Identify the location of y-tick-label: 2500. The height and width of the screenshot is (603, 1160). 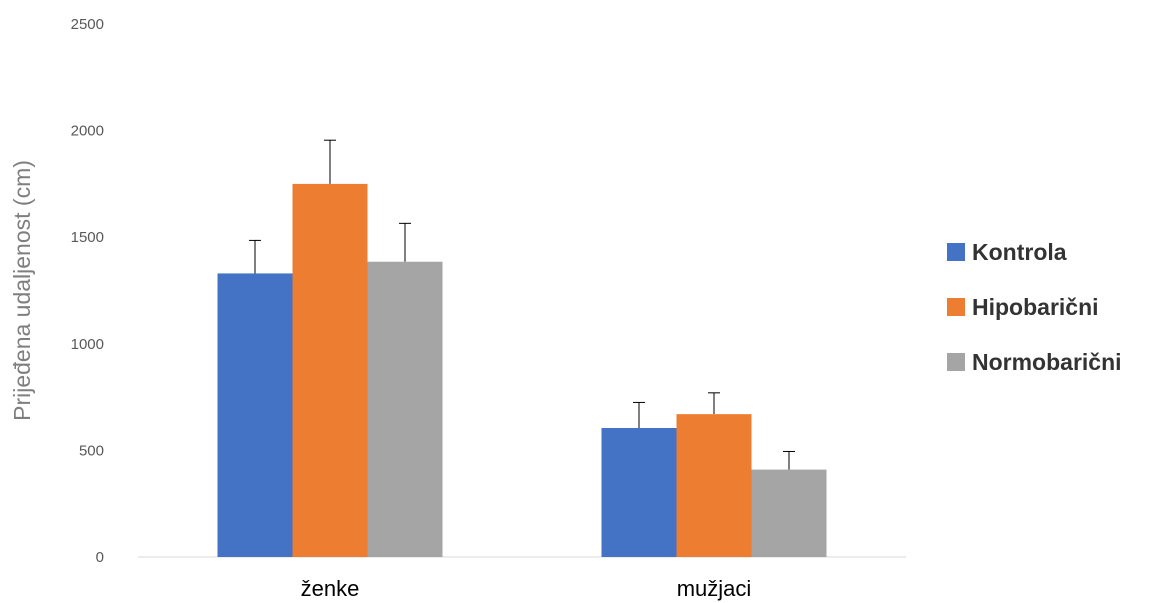
(87, 24).